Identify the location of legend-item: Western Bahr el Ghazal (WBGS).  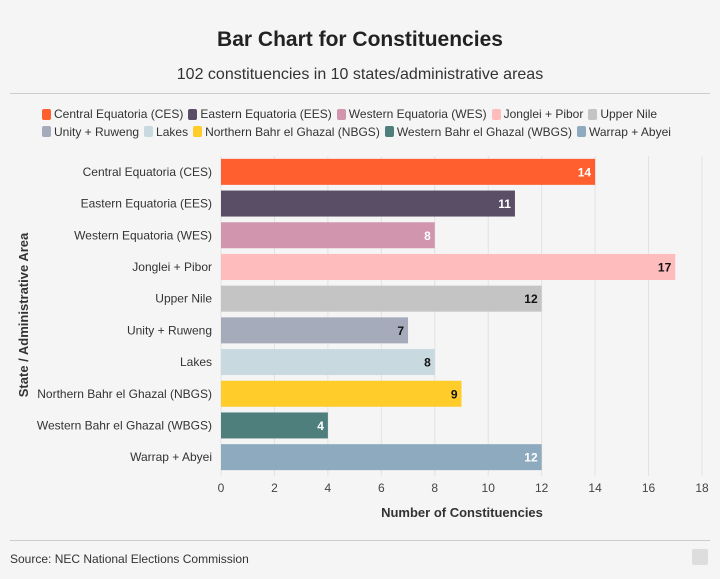
(478, 132).